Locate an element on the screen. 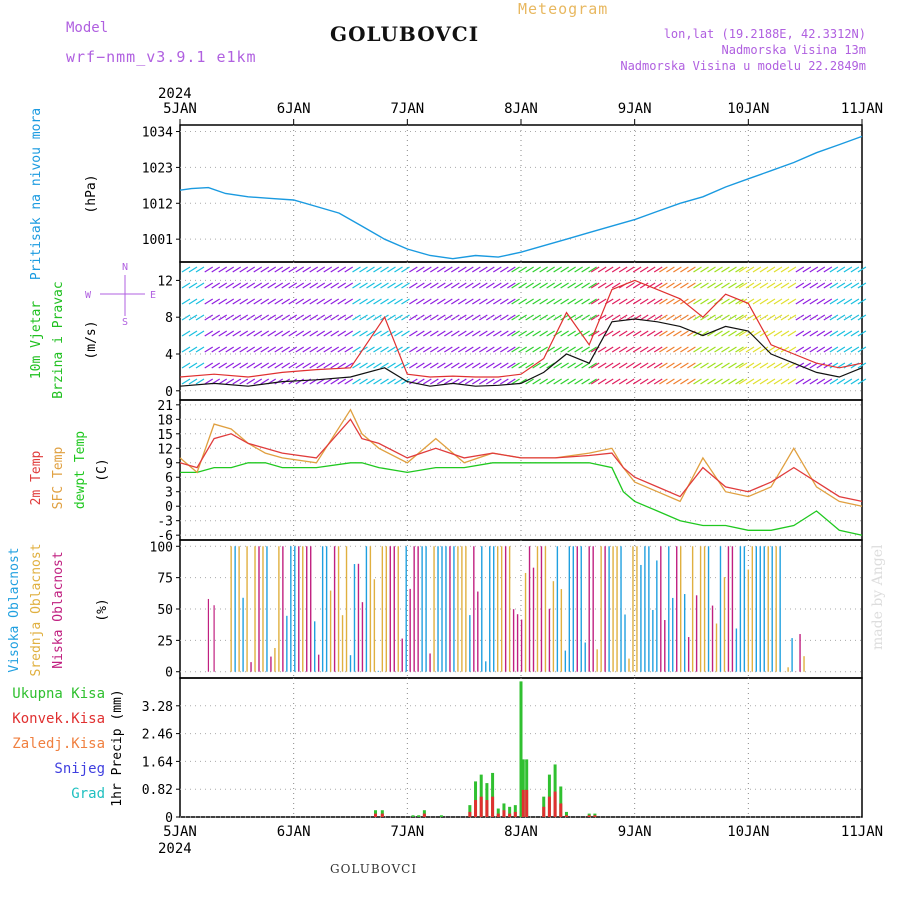  precip-legend-item: Konvek.Kisa is located at coordinates (58, 719).